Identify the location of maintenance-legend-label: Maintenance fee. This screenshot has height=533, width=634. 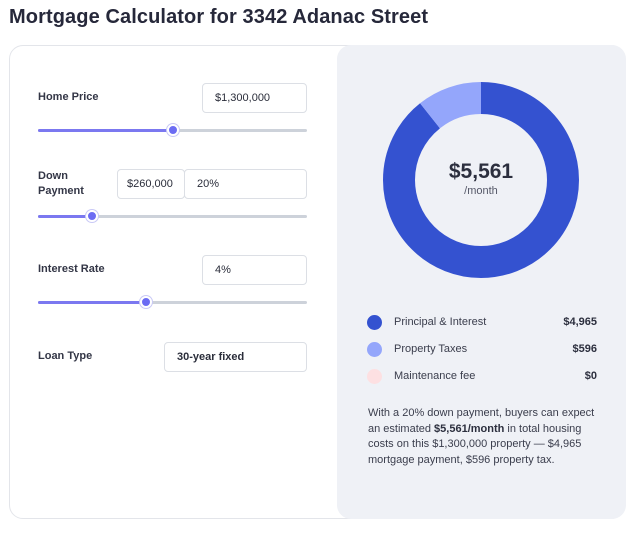
(435, 376).